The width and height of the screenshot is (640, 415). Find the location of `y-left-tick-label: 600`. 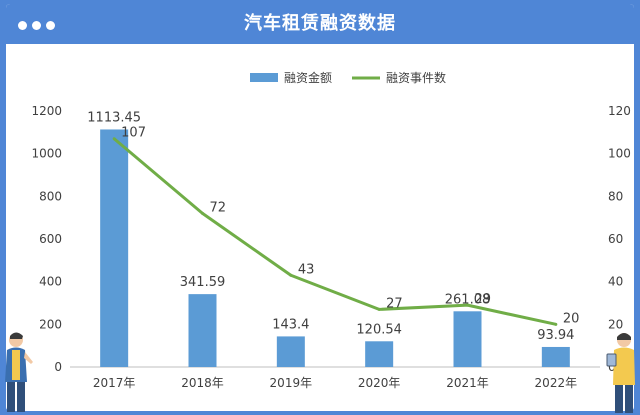

y-left-tick-label: 600 is located at coordinates (50, 239).